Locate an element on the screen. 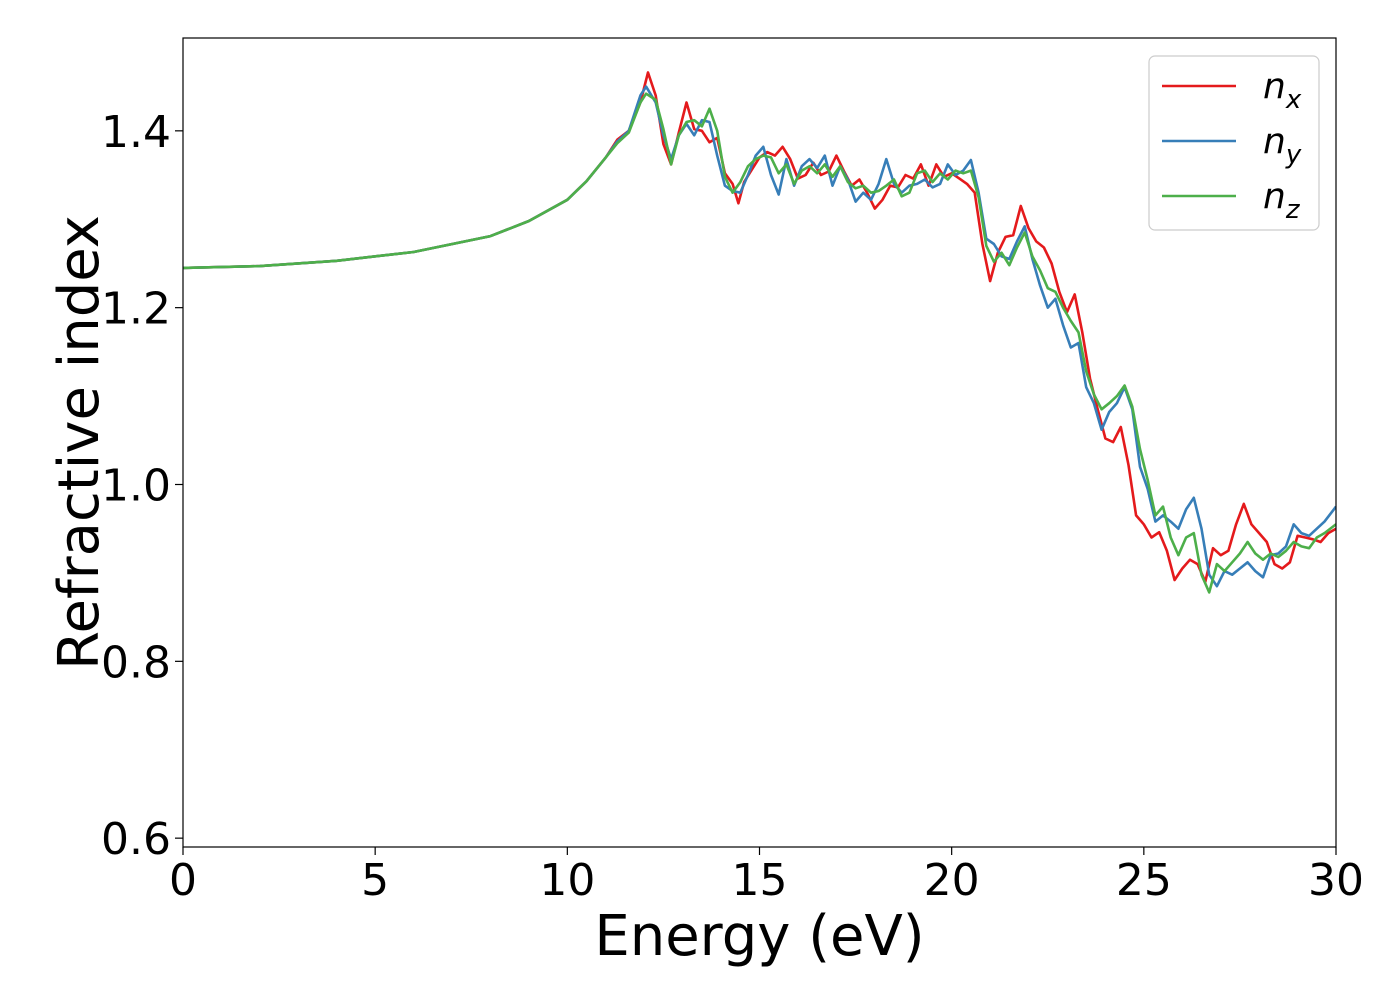  y-tick-label: 1.4 is located at coordinates (136, 132).